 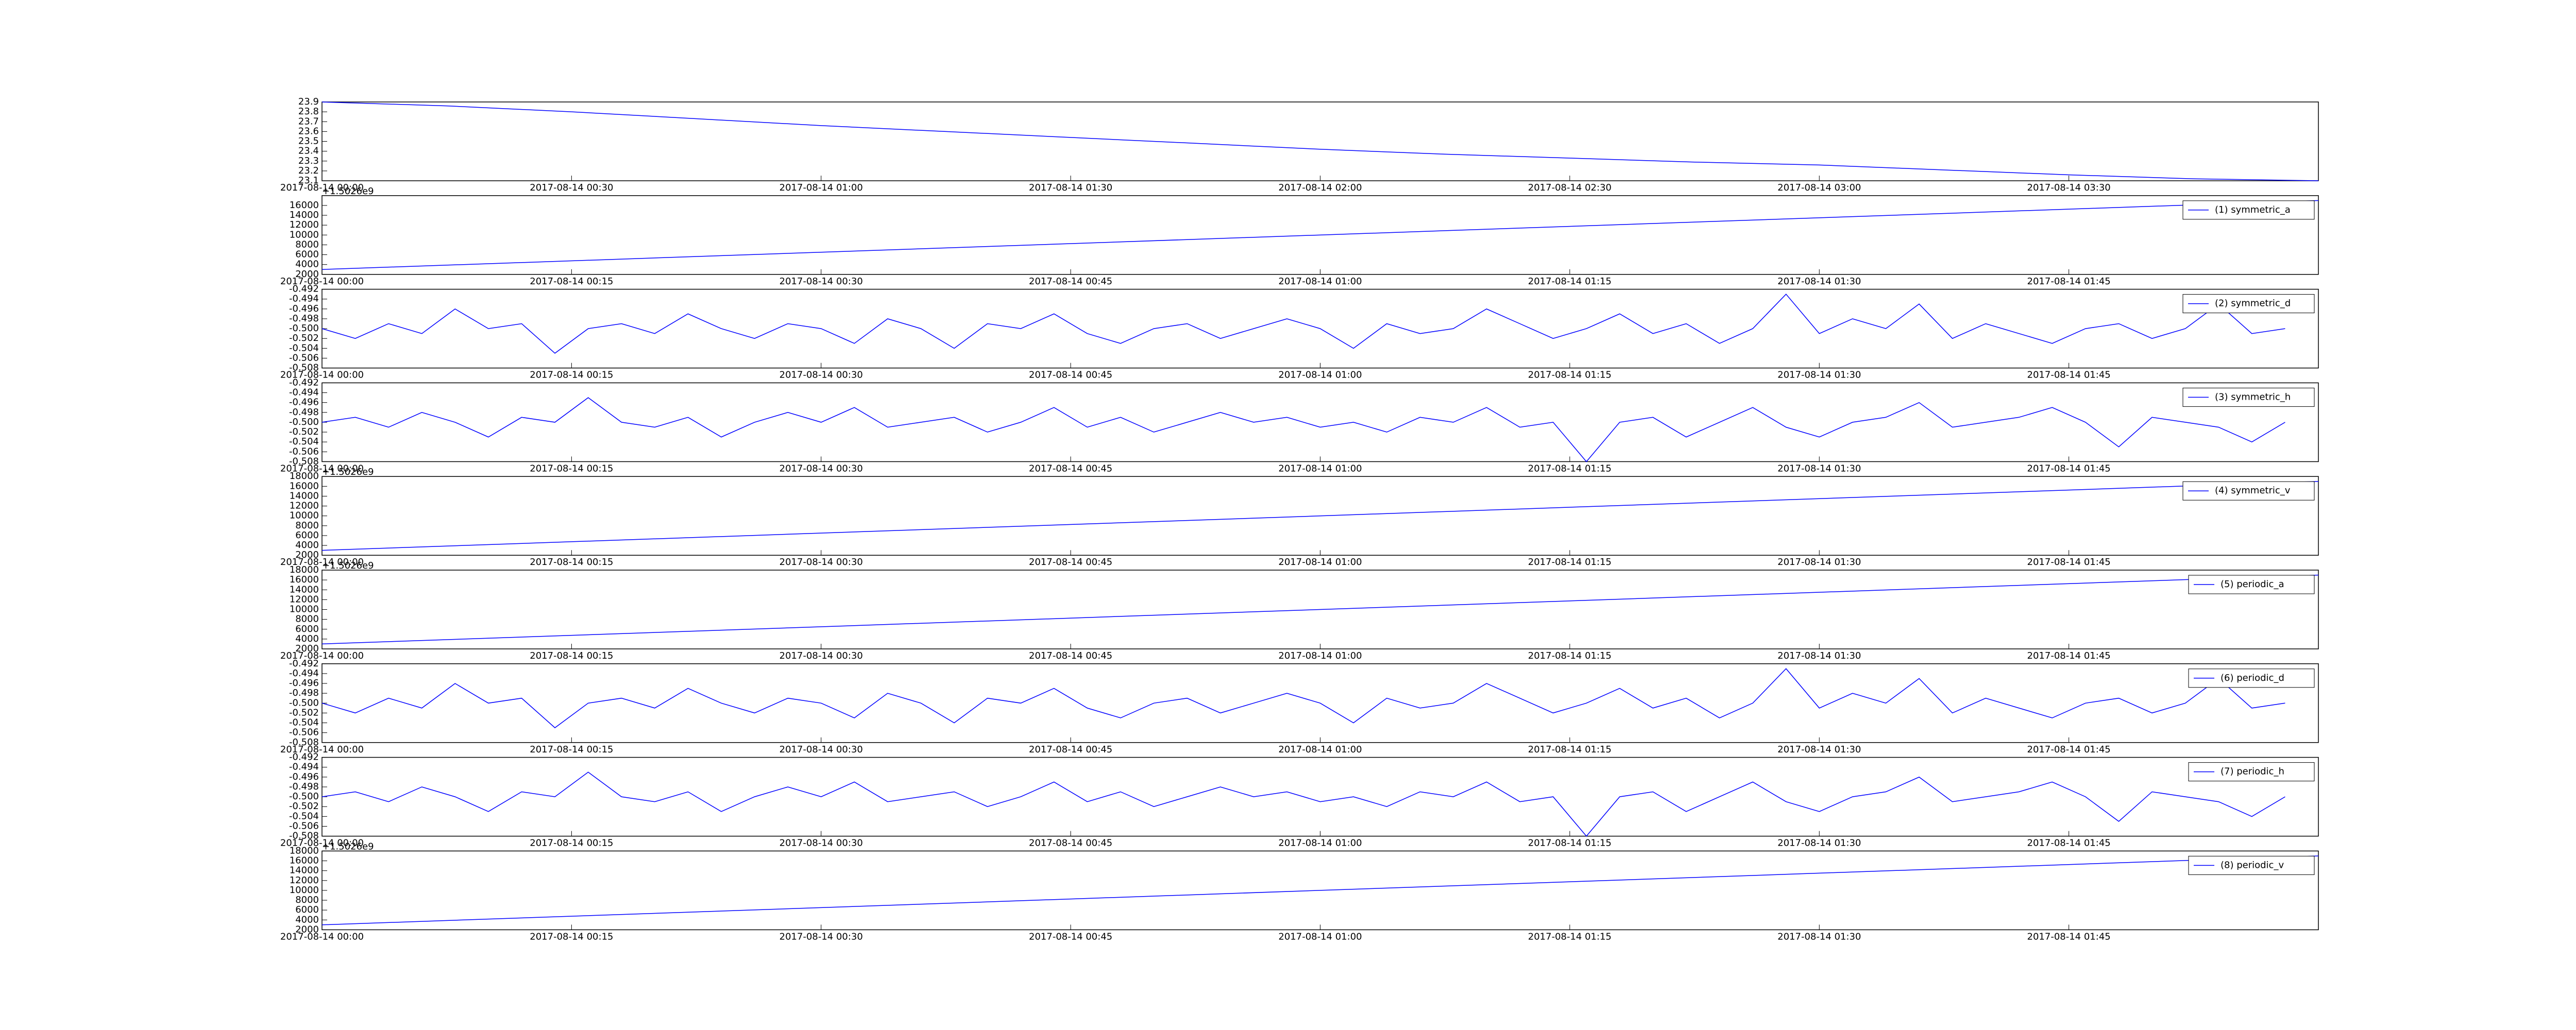 What do you see at coordinates (304, 743) in the screenshot?
I see `y-tick-label: -0.508` at bounding box center [304, 743].